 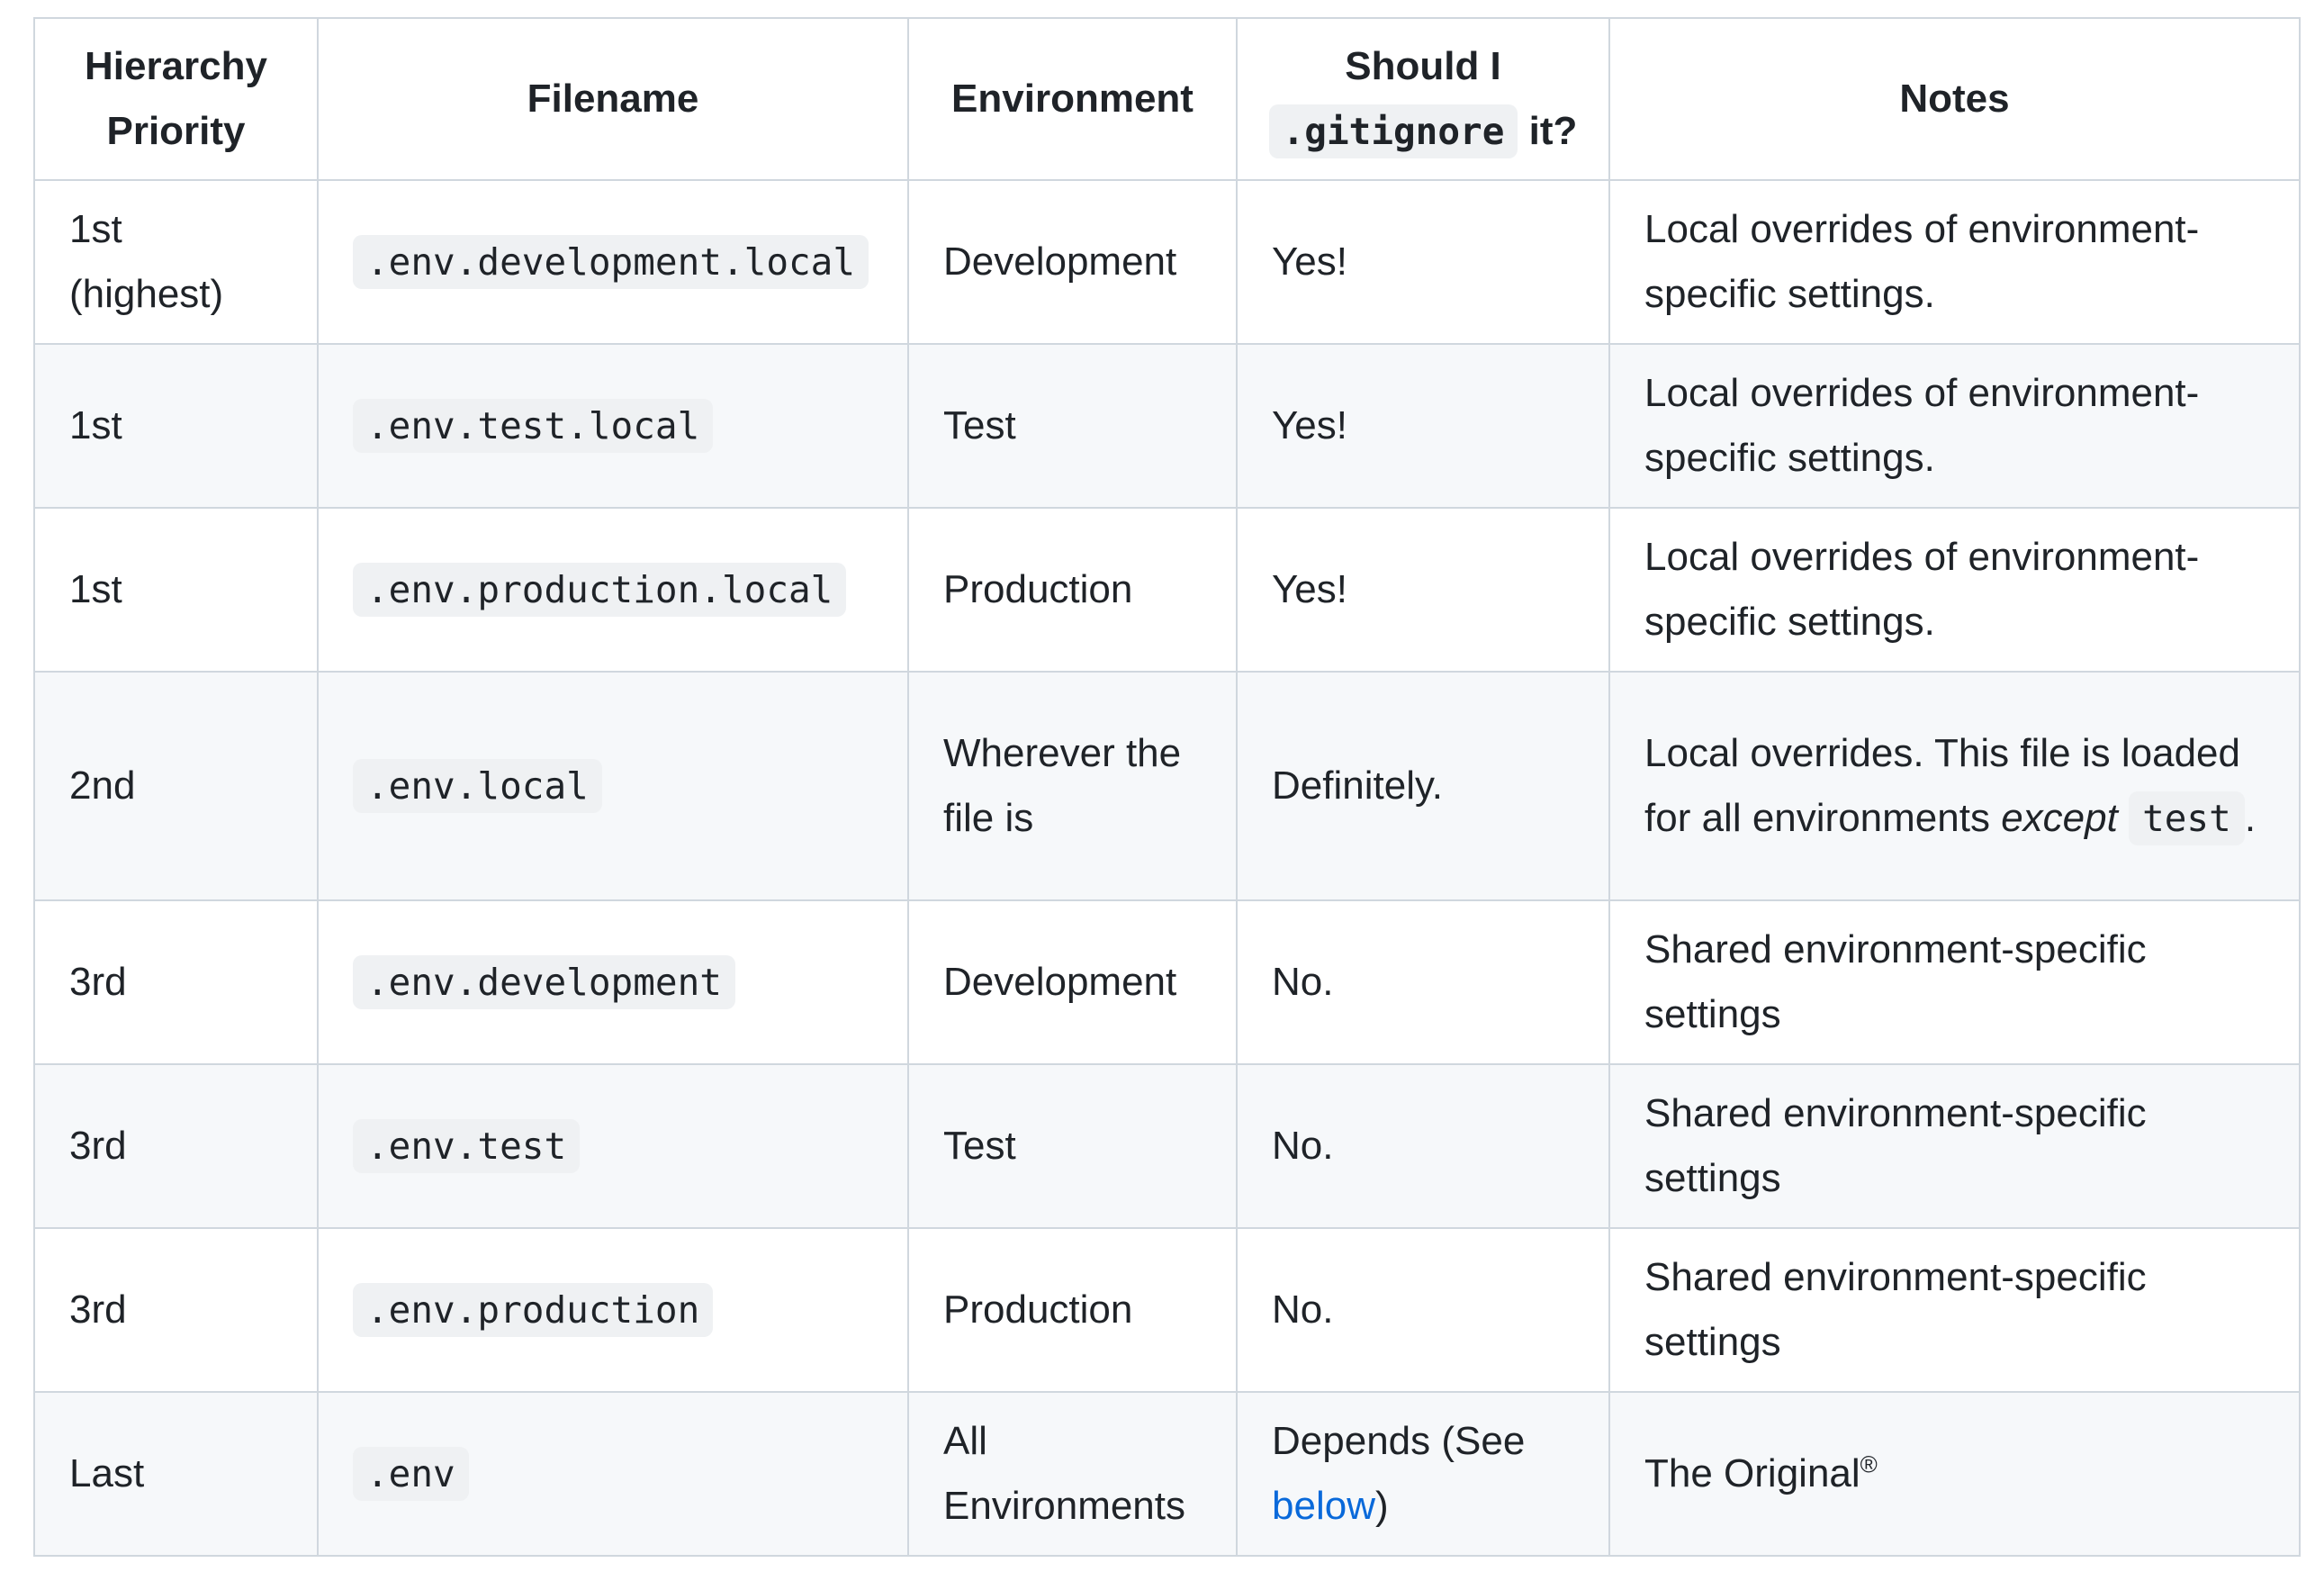 I want to click on cell-filename: .env.test, so click(x=613, y=1146).